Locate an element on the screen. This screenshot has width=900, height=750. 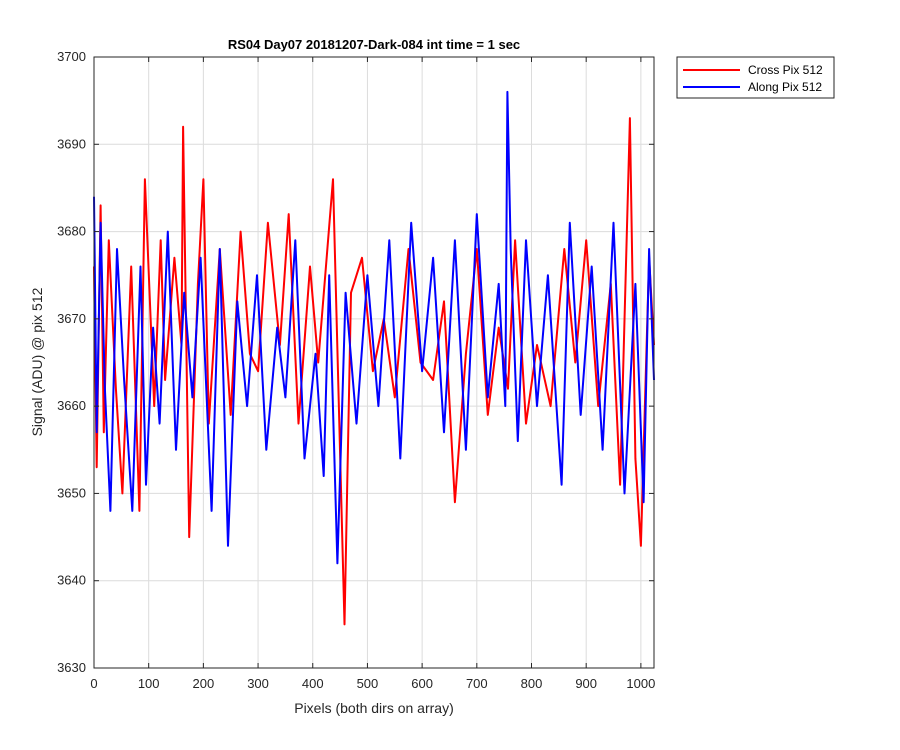
legend: Cross Pix 512 Along Pix 512 is located at coordinates (755, 77).